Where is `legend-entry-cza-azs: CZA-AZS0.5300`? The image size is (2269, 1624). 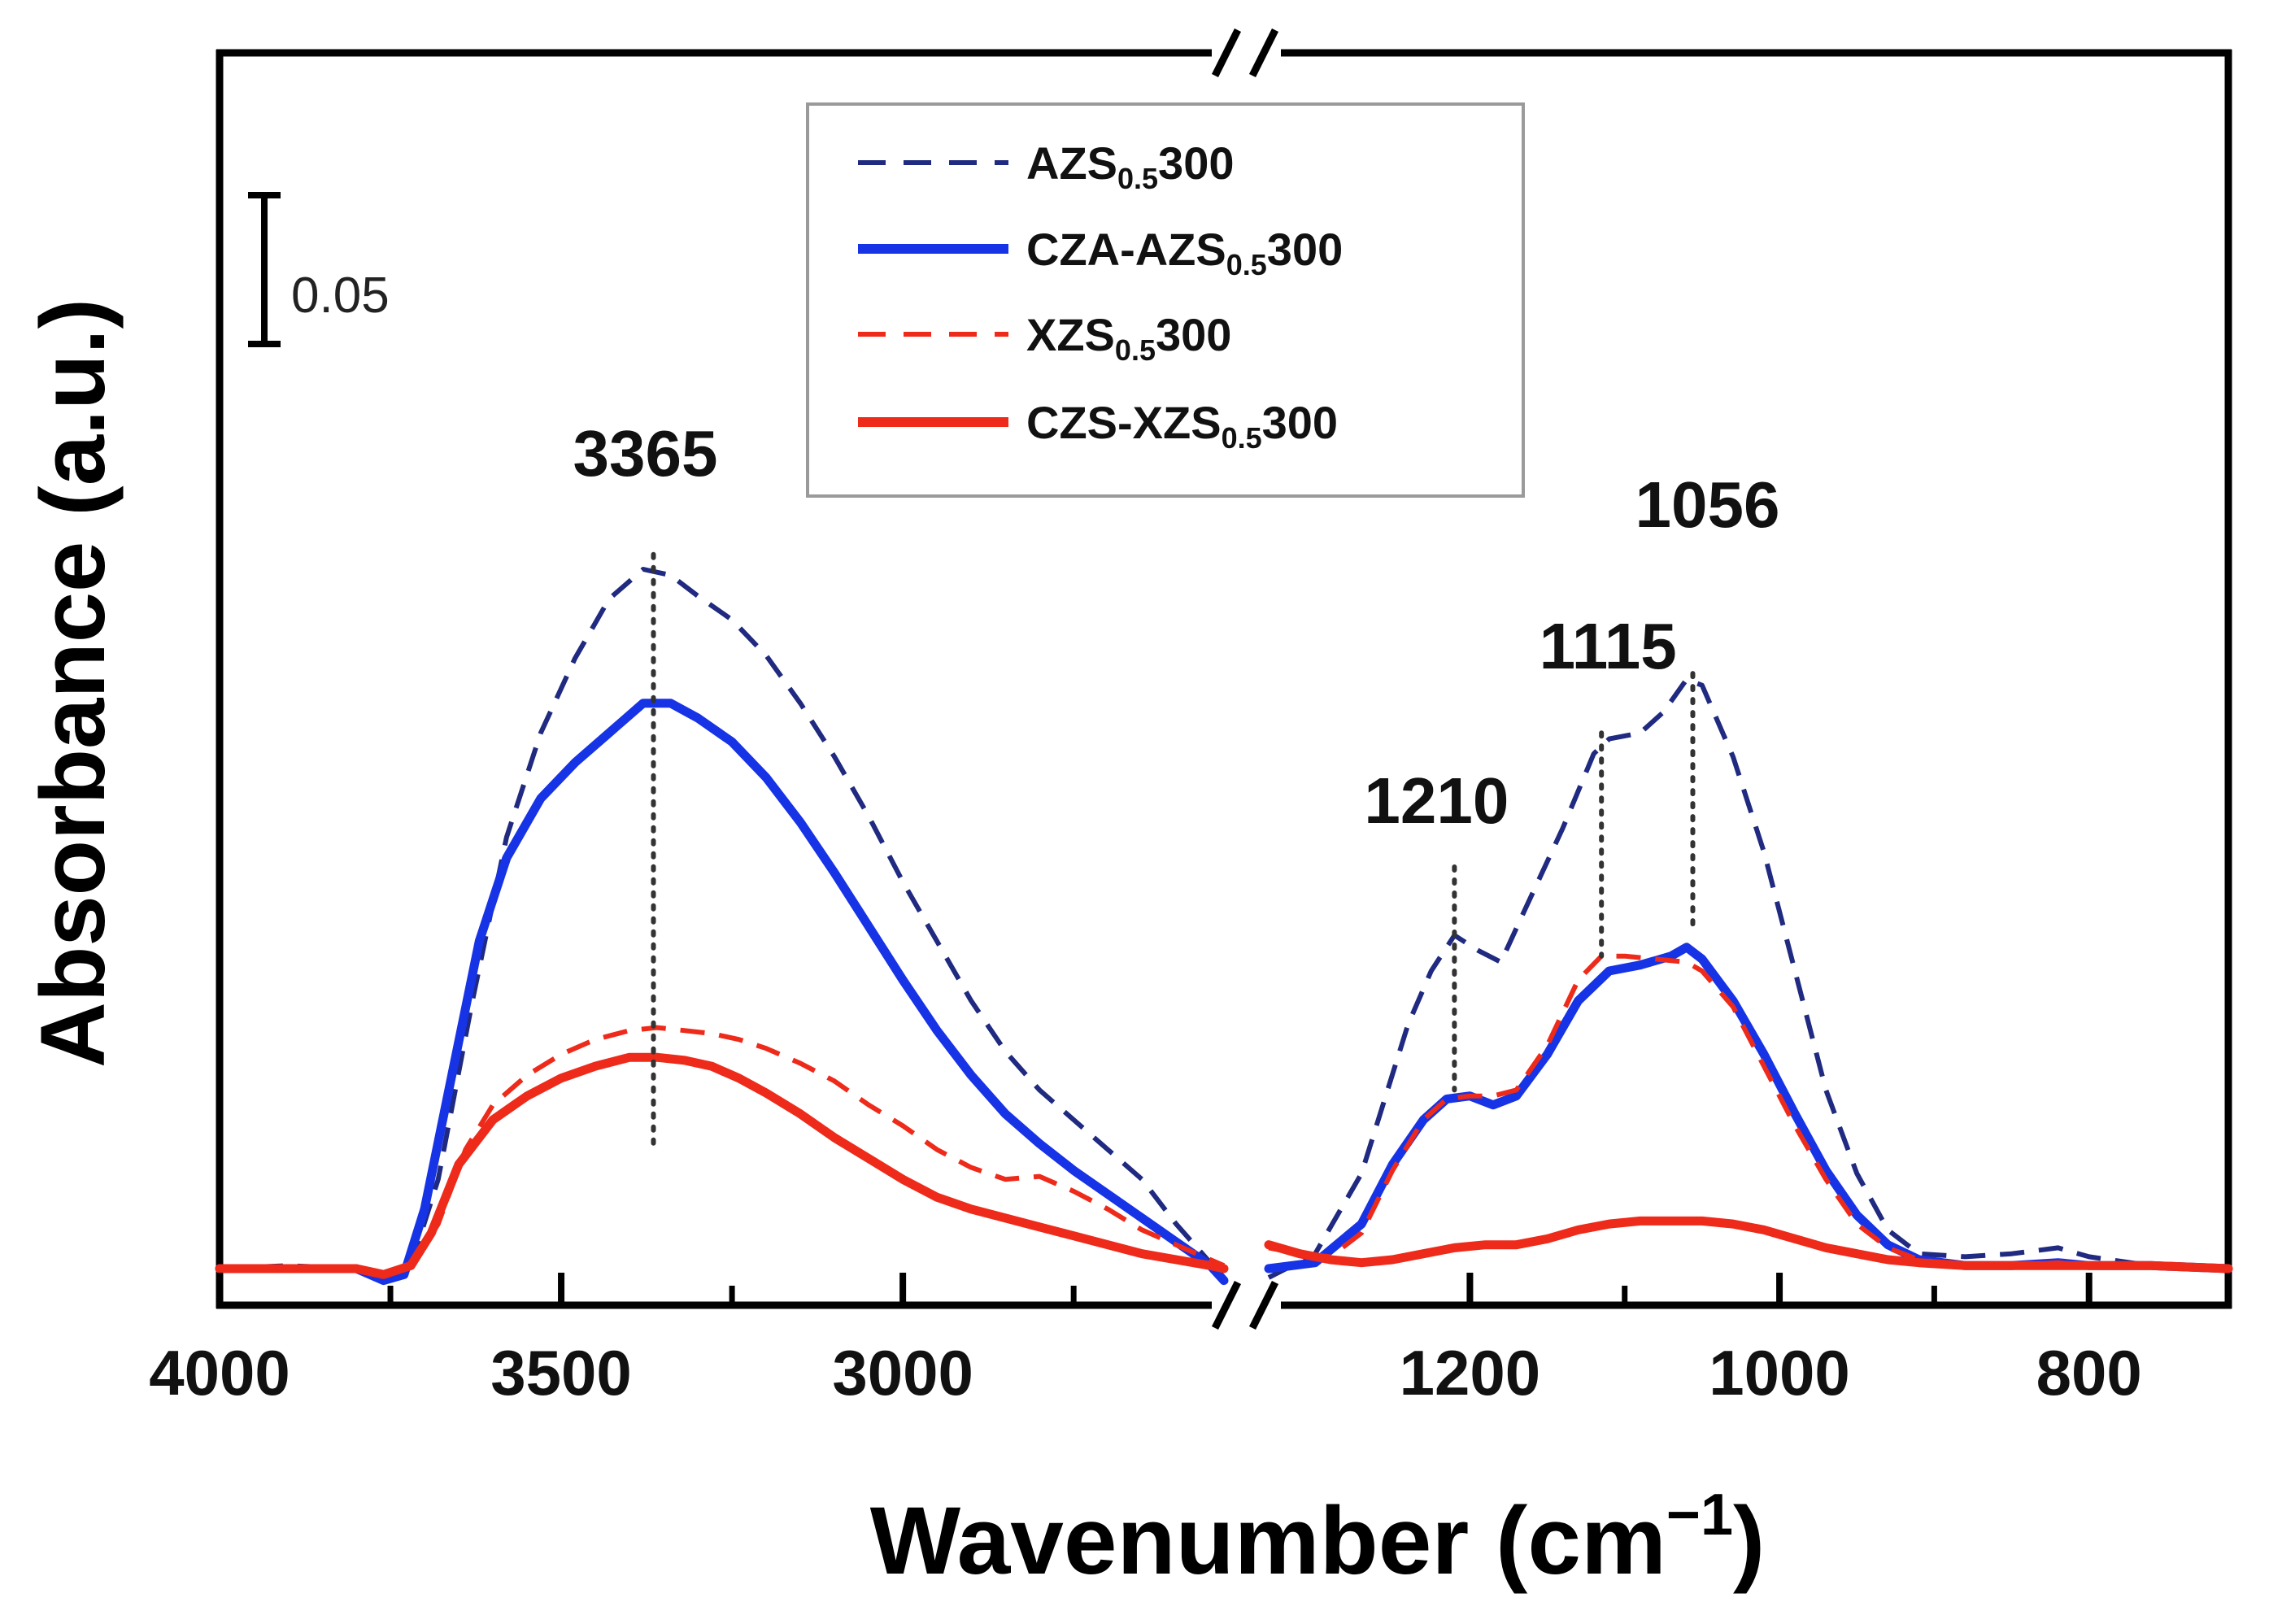 legend-entry-cza-azs: CZA-AZS0.5300 is located at coordinates (1100, 252).